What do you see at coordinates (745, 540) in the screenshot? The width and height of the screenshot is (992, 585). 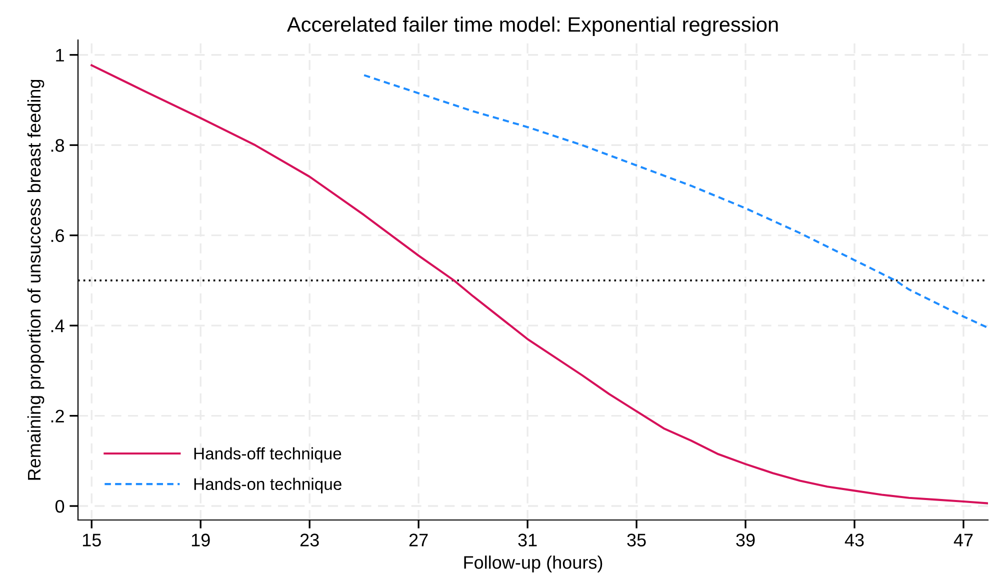 I see `x-tick-label: 39` at bounding box center [745, 540].